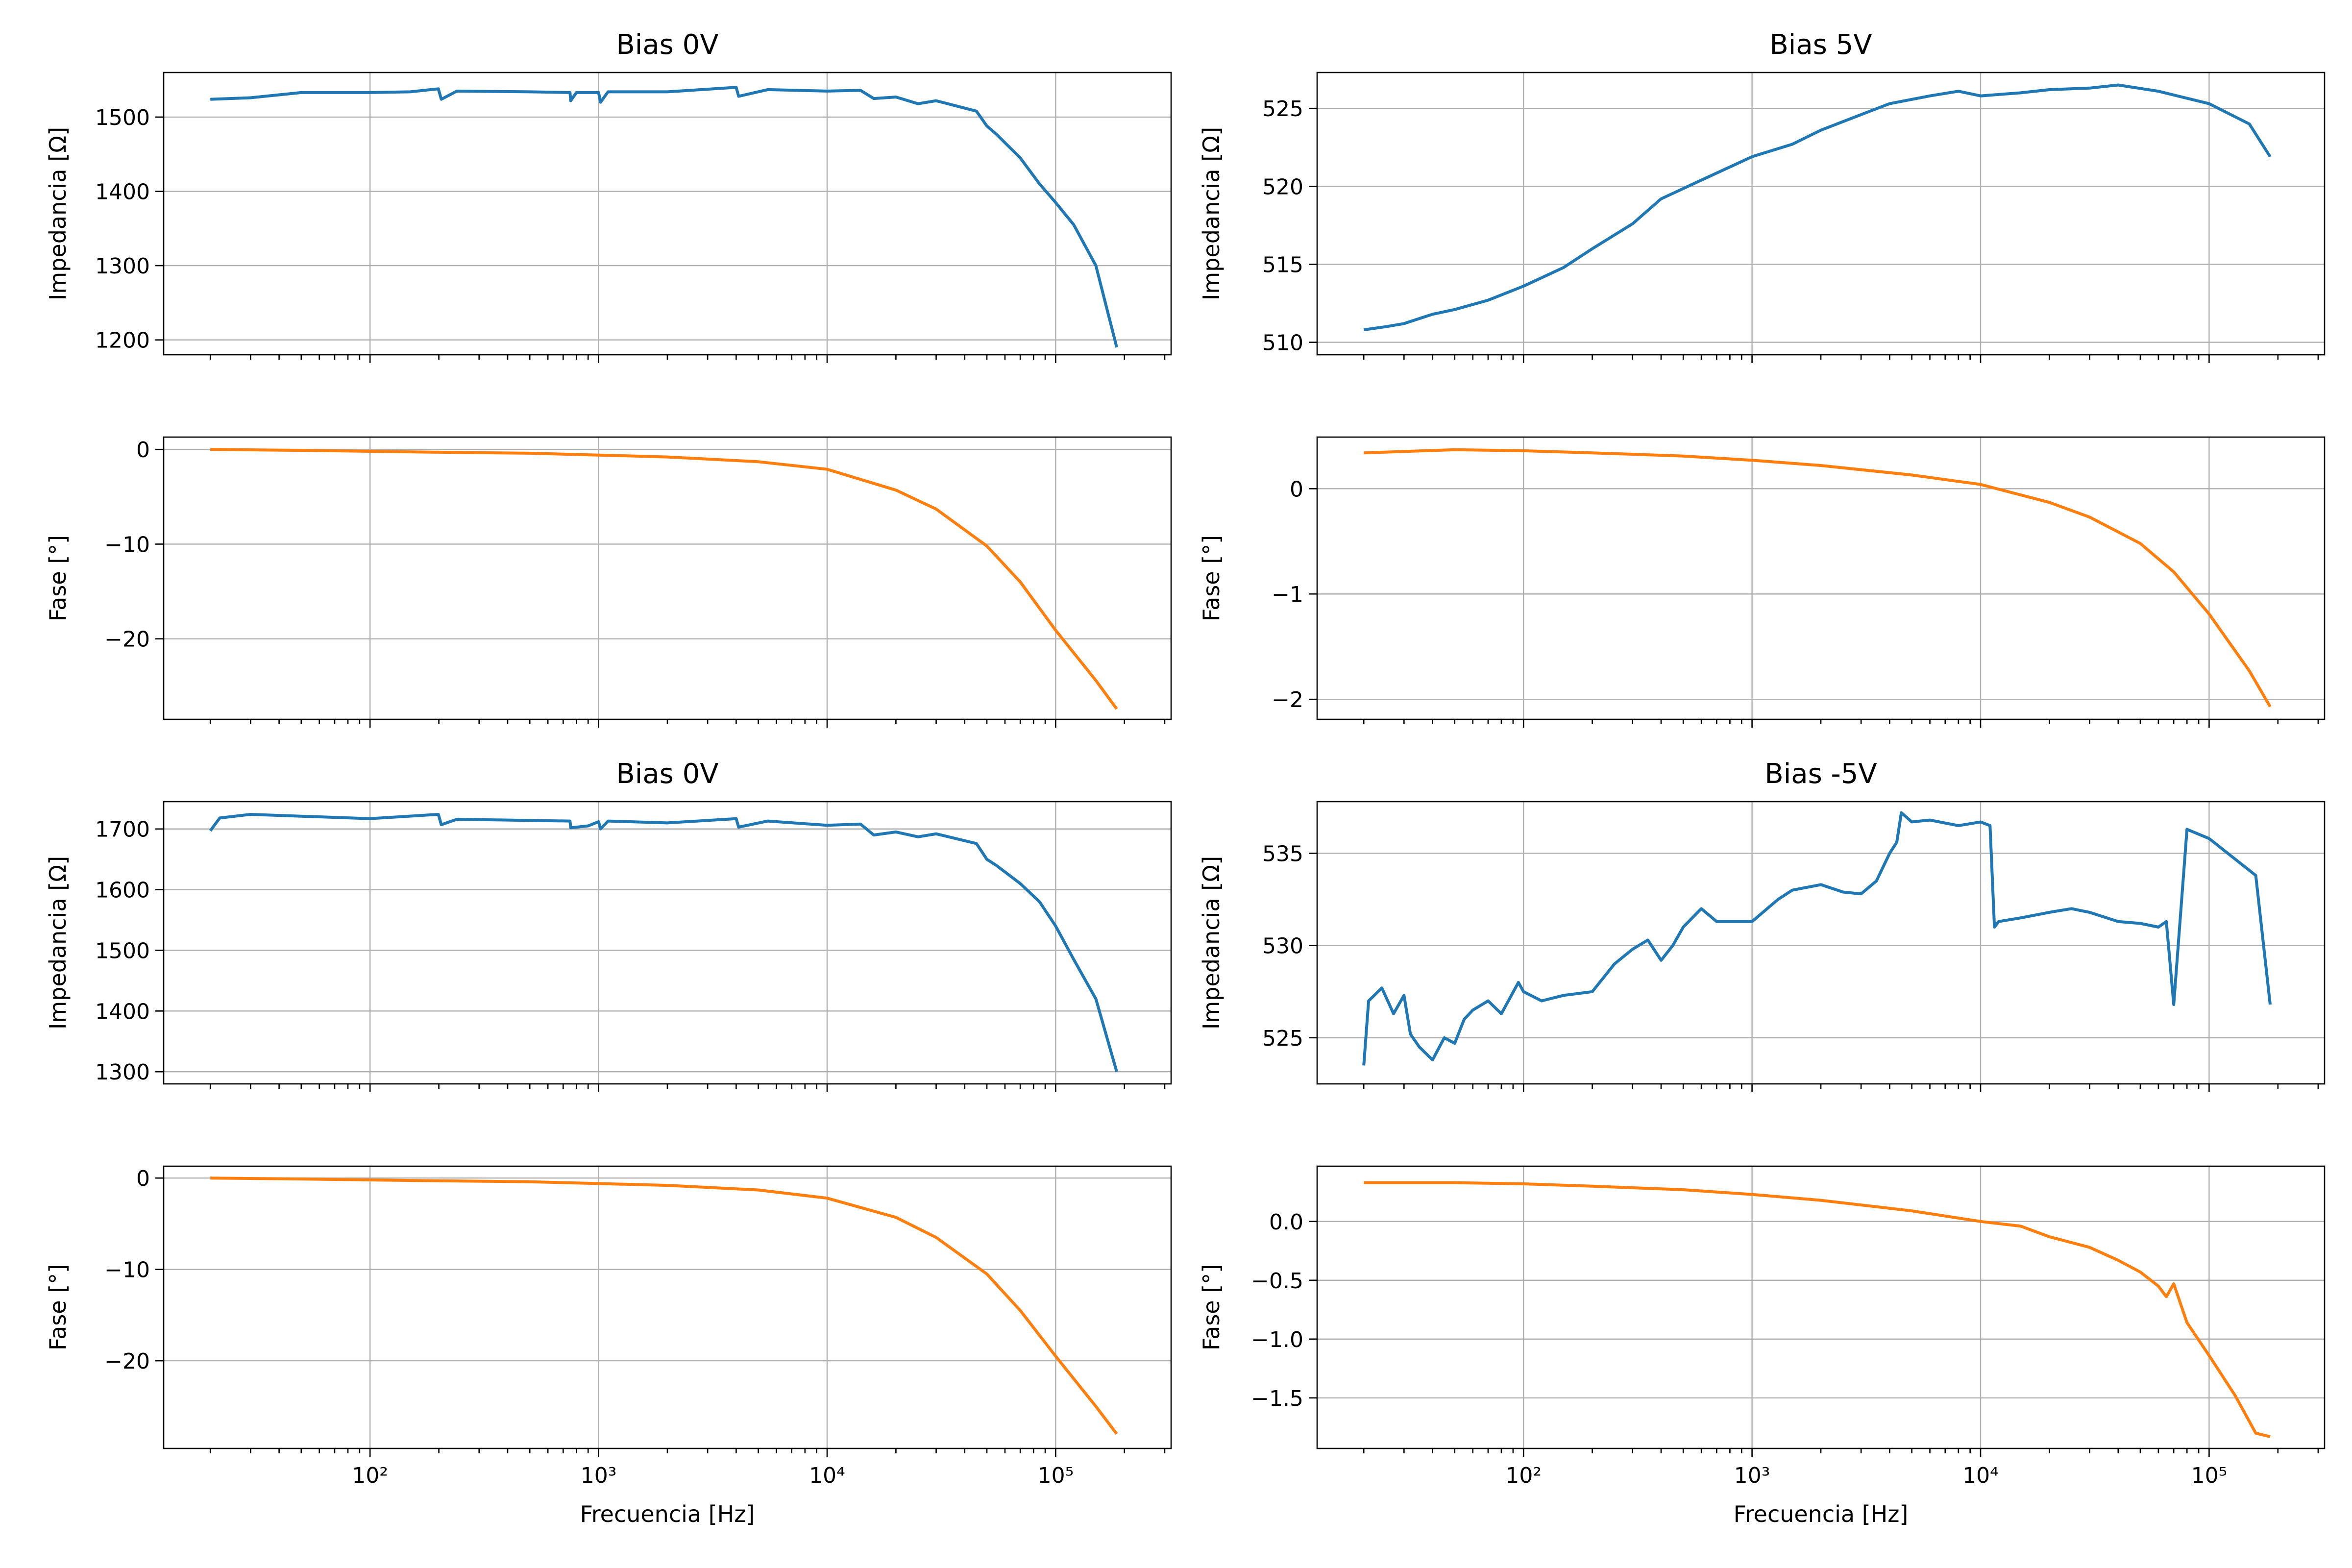 The width and height of the screenshot is (2352, 1568). I want to click on y-tick-label: −1.0, so click(1277, 1339).